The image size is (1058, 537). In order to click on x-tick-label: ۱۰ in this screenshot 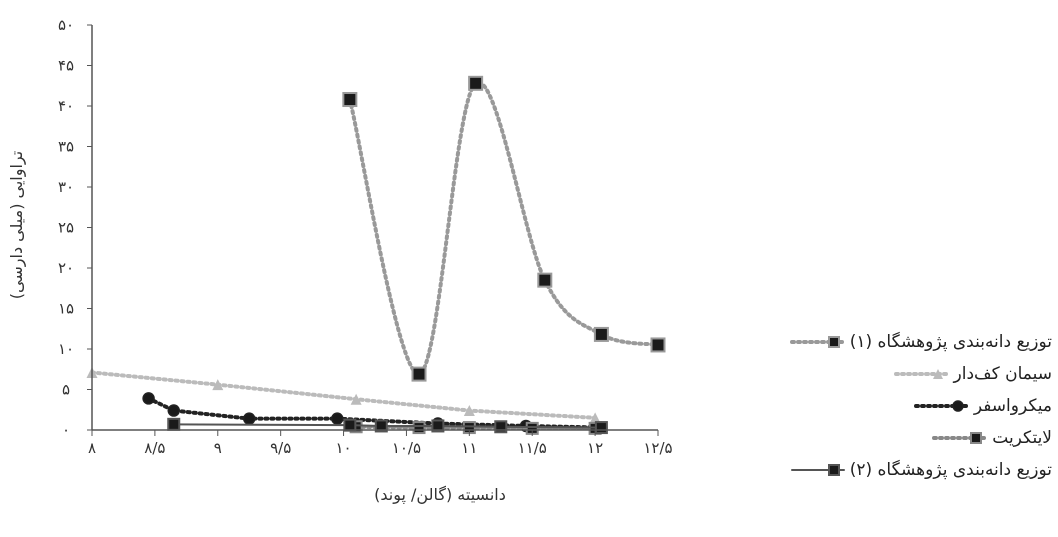, I will do `click(343, 448)`.